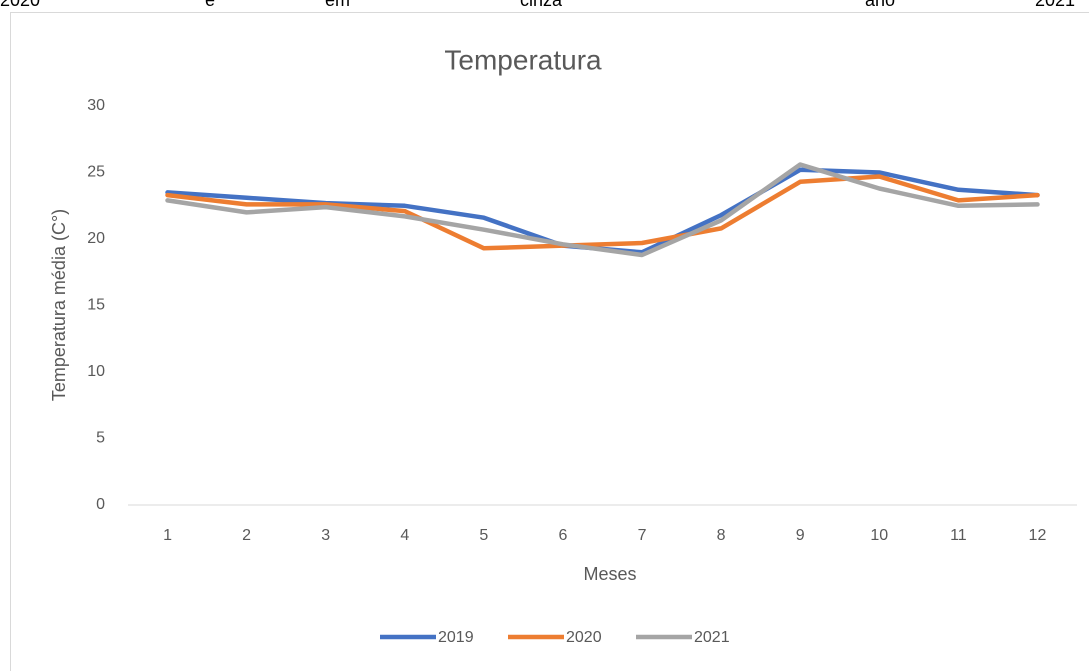  Describe the element at coordinates (59, 305) in the screenshot. I see `y-axis-title: Temperatura média (C°)` at that location.